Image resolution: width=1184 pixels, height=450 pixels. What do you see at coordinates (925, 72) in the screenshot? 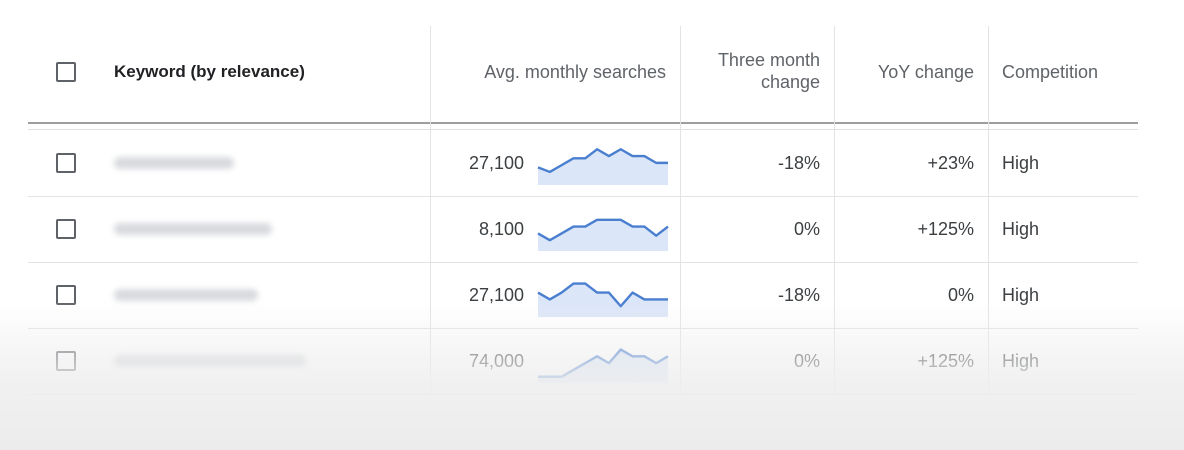
I see `header-yoy-change: YoY change` at bounding box center [925, 72].